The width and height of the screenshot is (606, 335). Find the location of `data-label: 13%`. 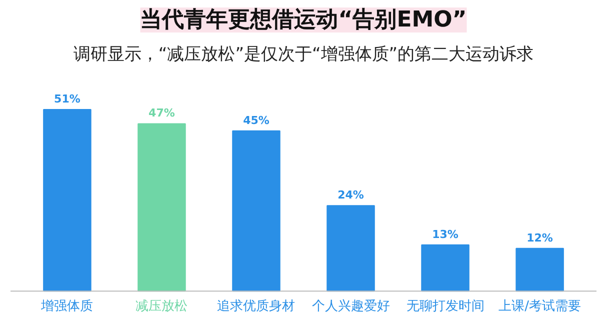

data-label: 13% is located at coordinates (445, 234).